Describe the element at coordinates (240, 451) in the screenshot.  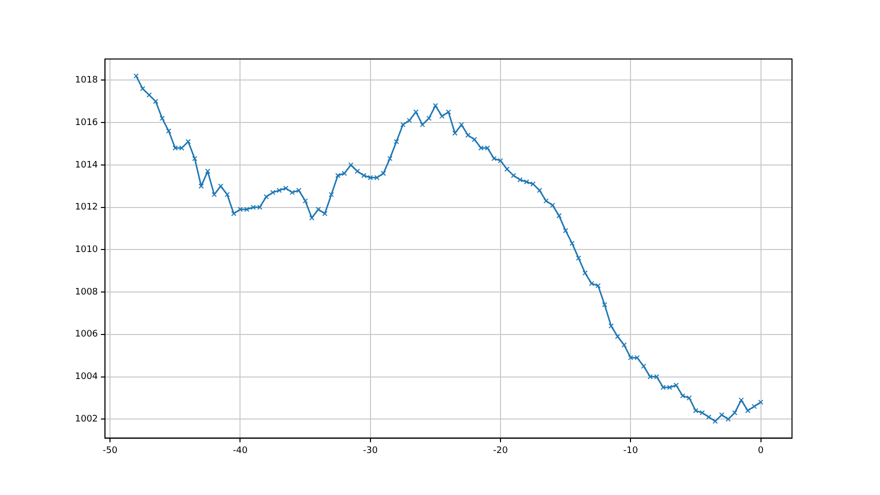
I see `x-tick-label: -40` at that location.